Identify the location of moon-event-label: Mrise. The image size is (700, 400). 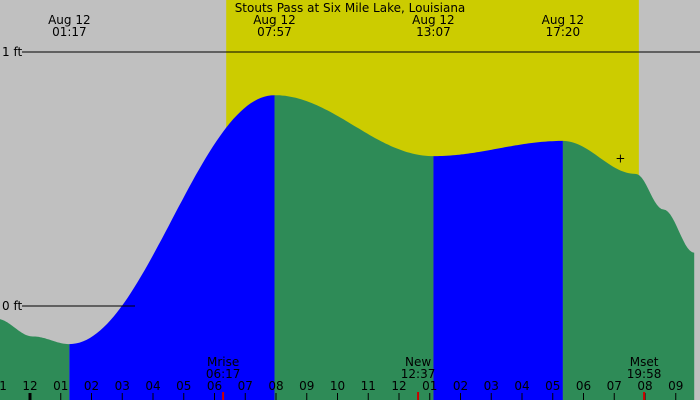
(223, 362).